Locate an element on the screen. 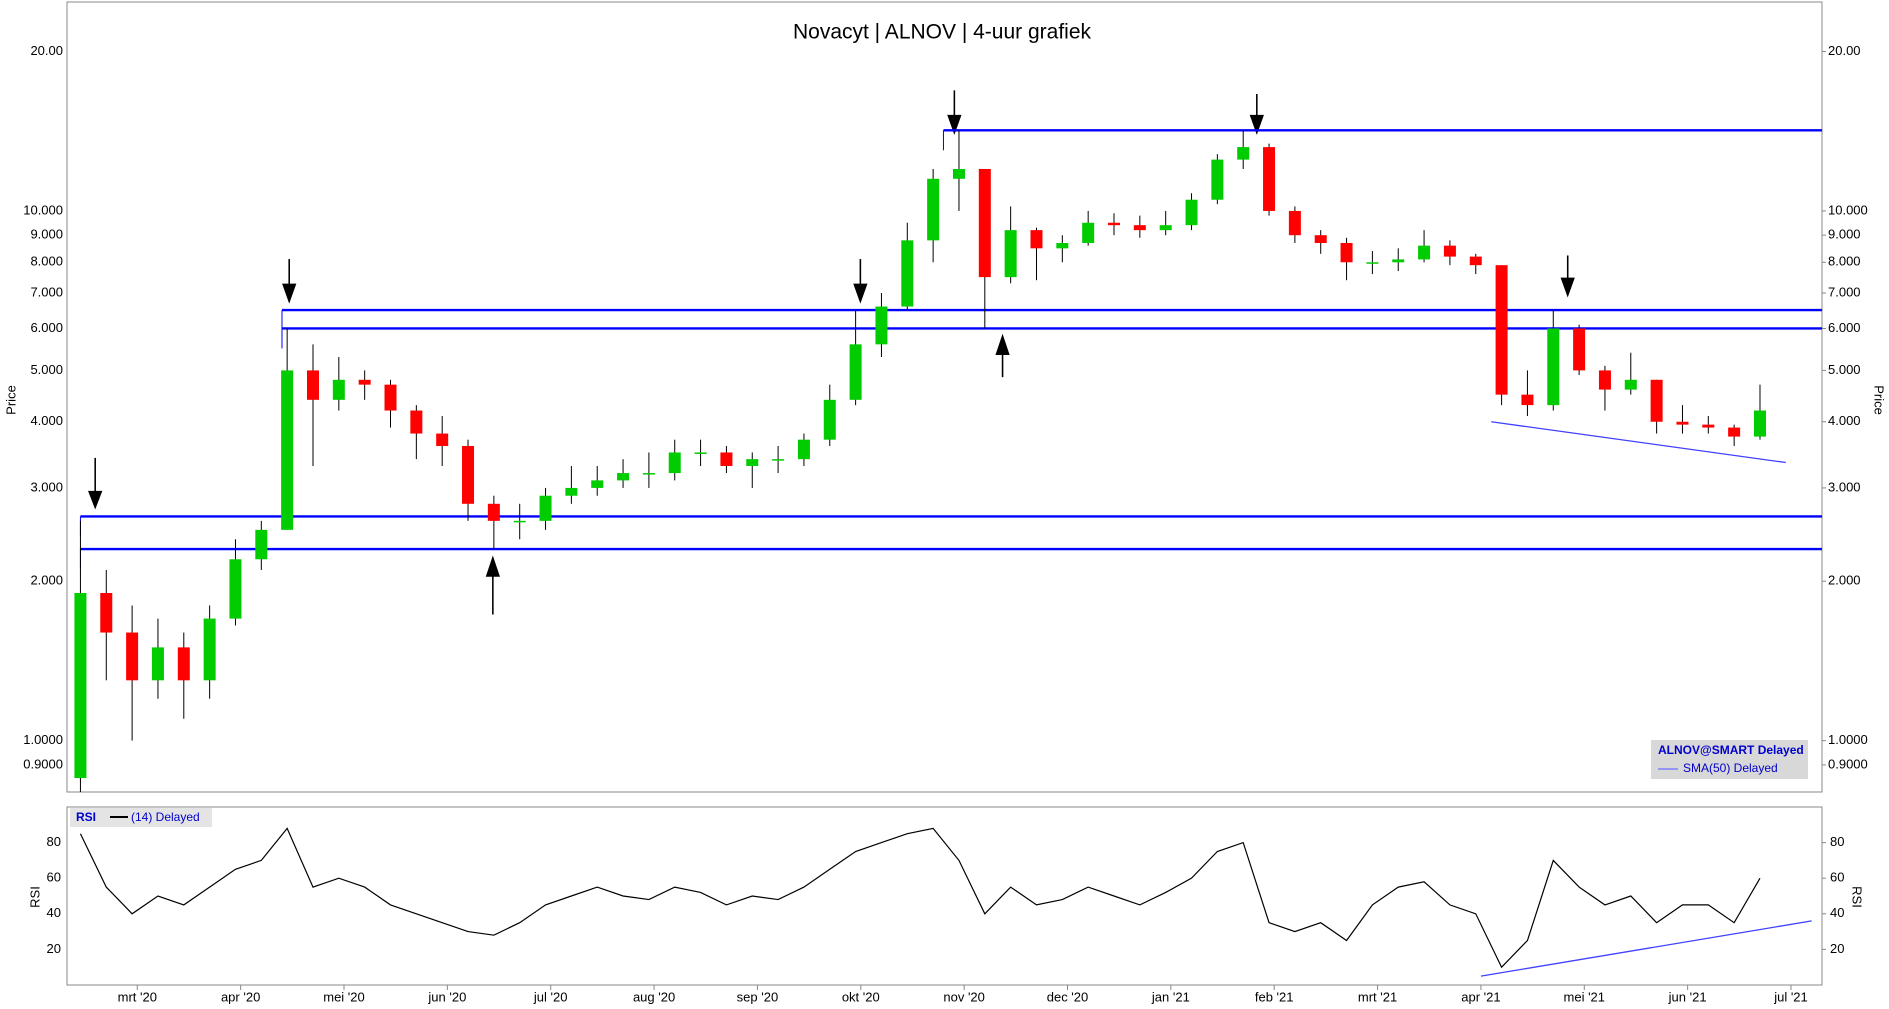 The width and height of the screenshot is (1889, 1009). x-tick-label: jun '21 is located at coordinates (1687, 996).